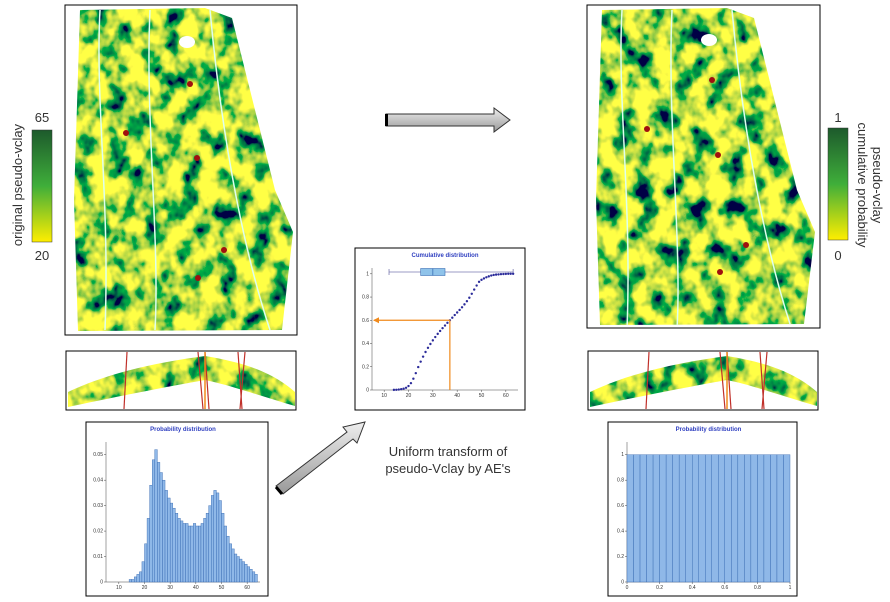 This screenshot has width=890, height=602. Describe the element at coordinates (622, 455) in the screenshot. I see `y-tick-label: 1` at that location.